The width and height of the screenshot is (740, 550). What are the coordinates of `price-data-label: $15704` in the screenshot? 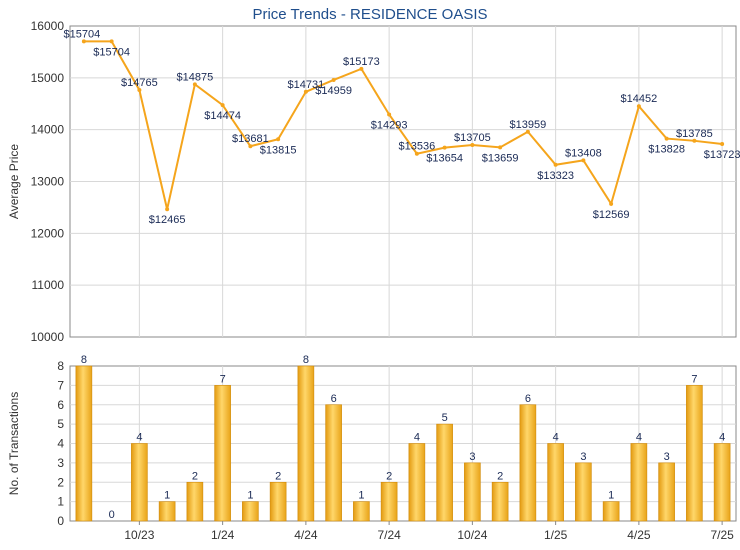 It's located at (111, 52).